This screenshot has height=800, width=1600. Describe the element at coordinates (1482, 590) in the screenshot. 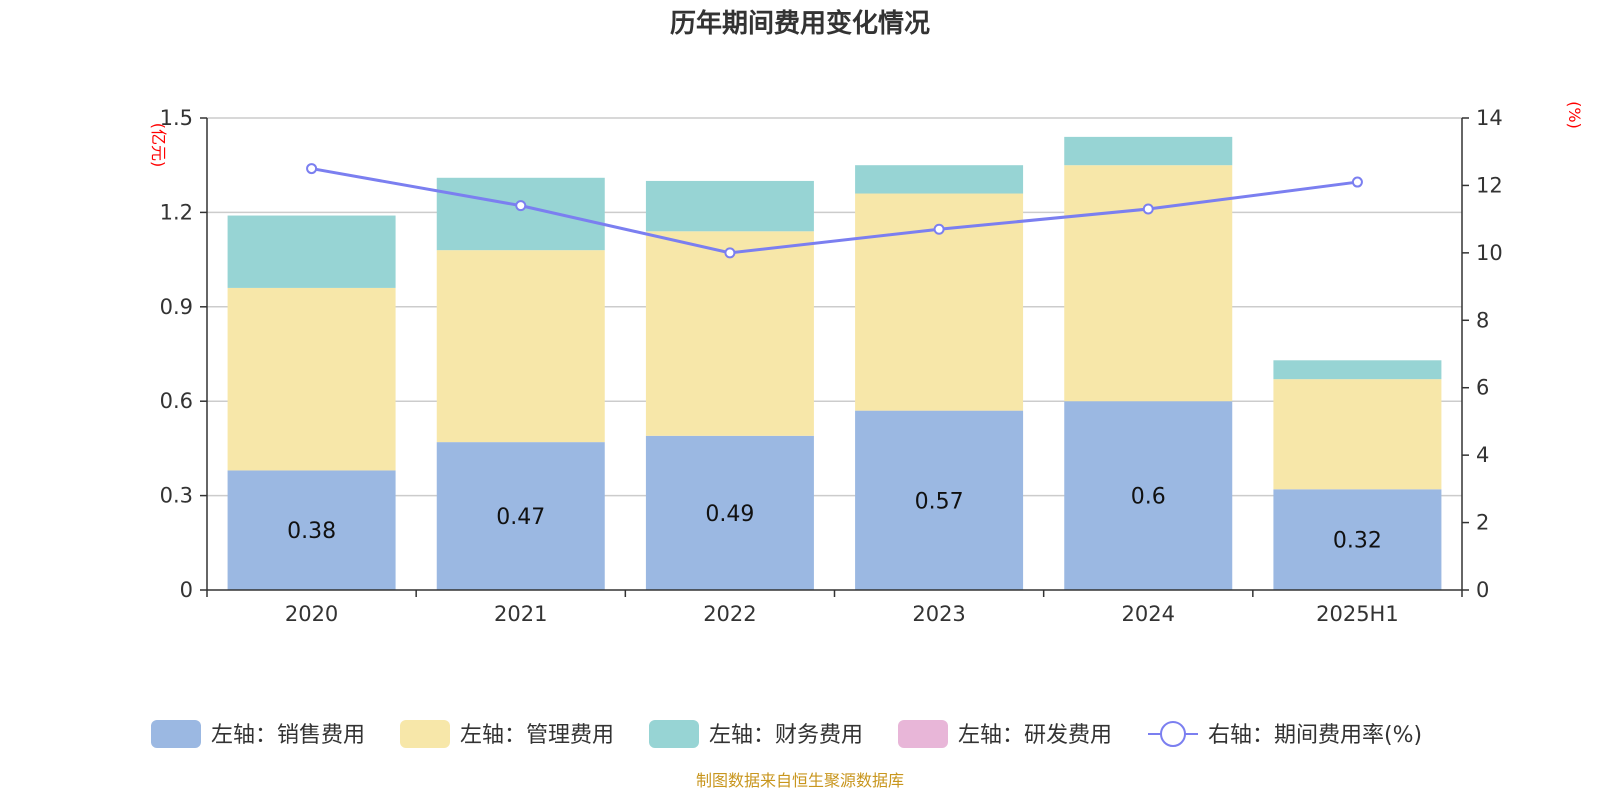

I see `right-tick-label: 0` at that location.